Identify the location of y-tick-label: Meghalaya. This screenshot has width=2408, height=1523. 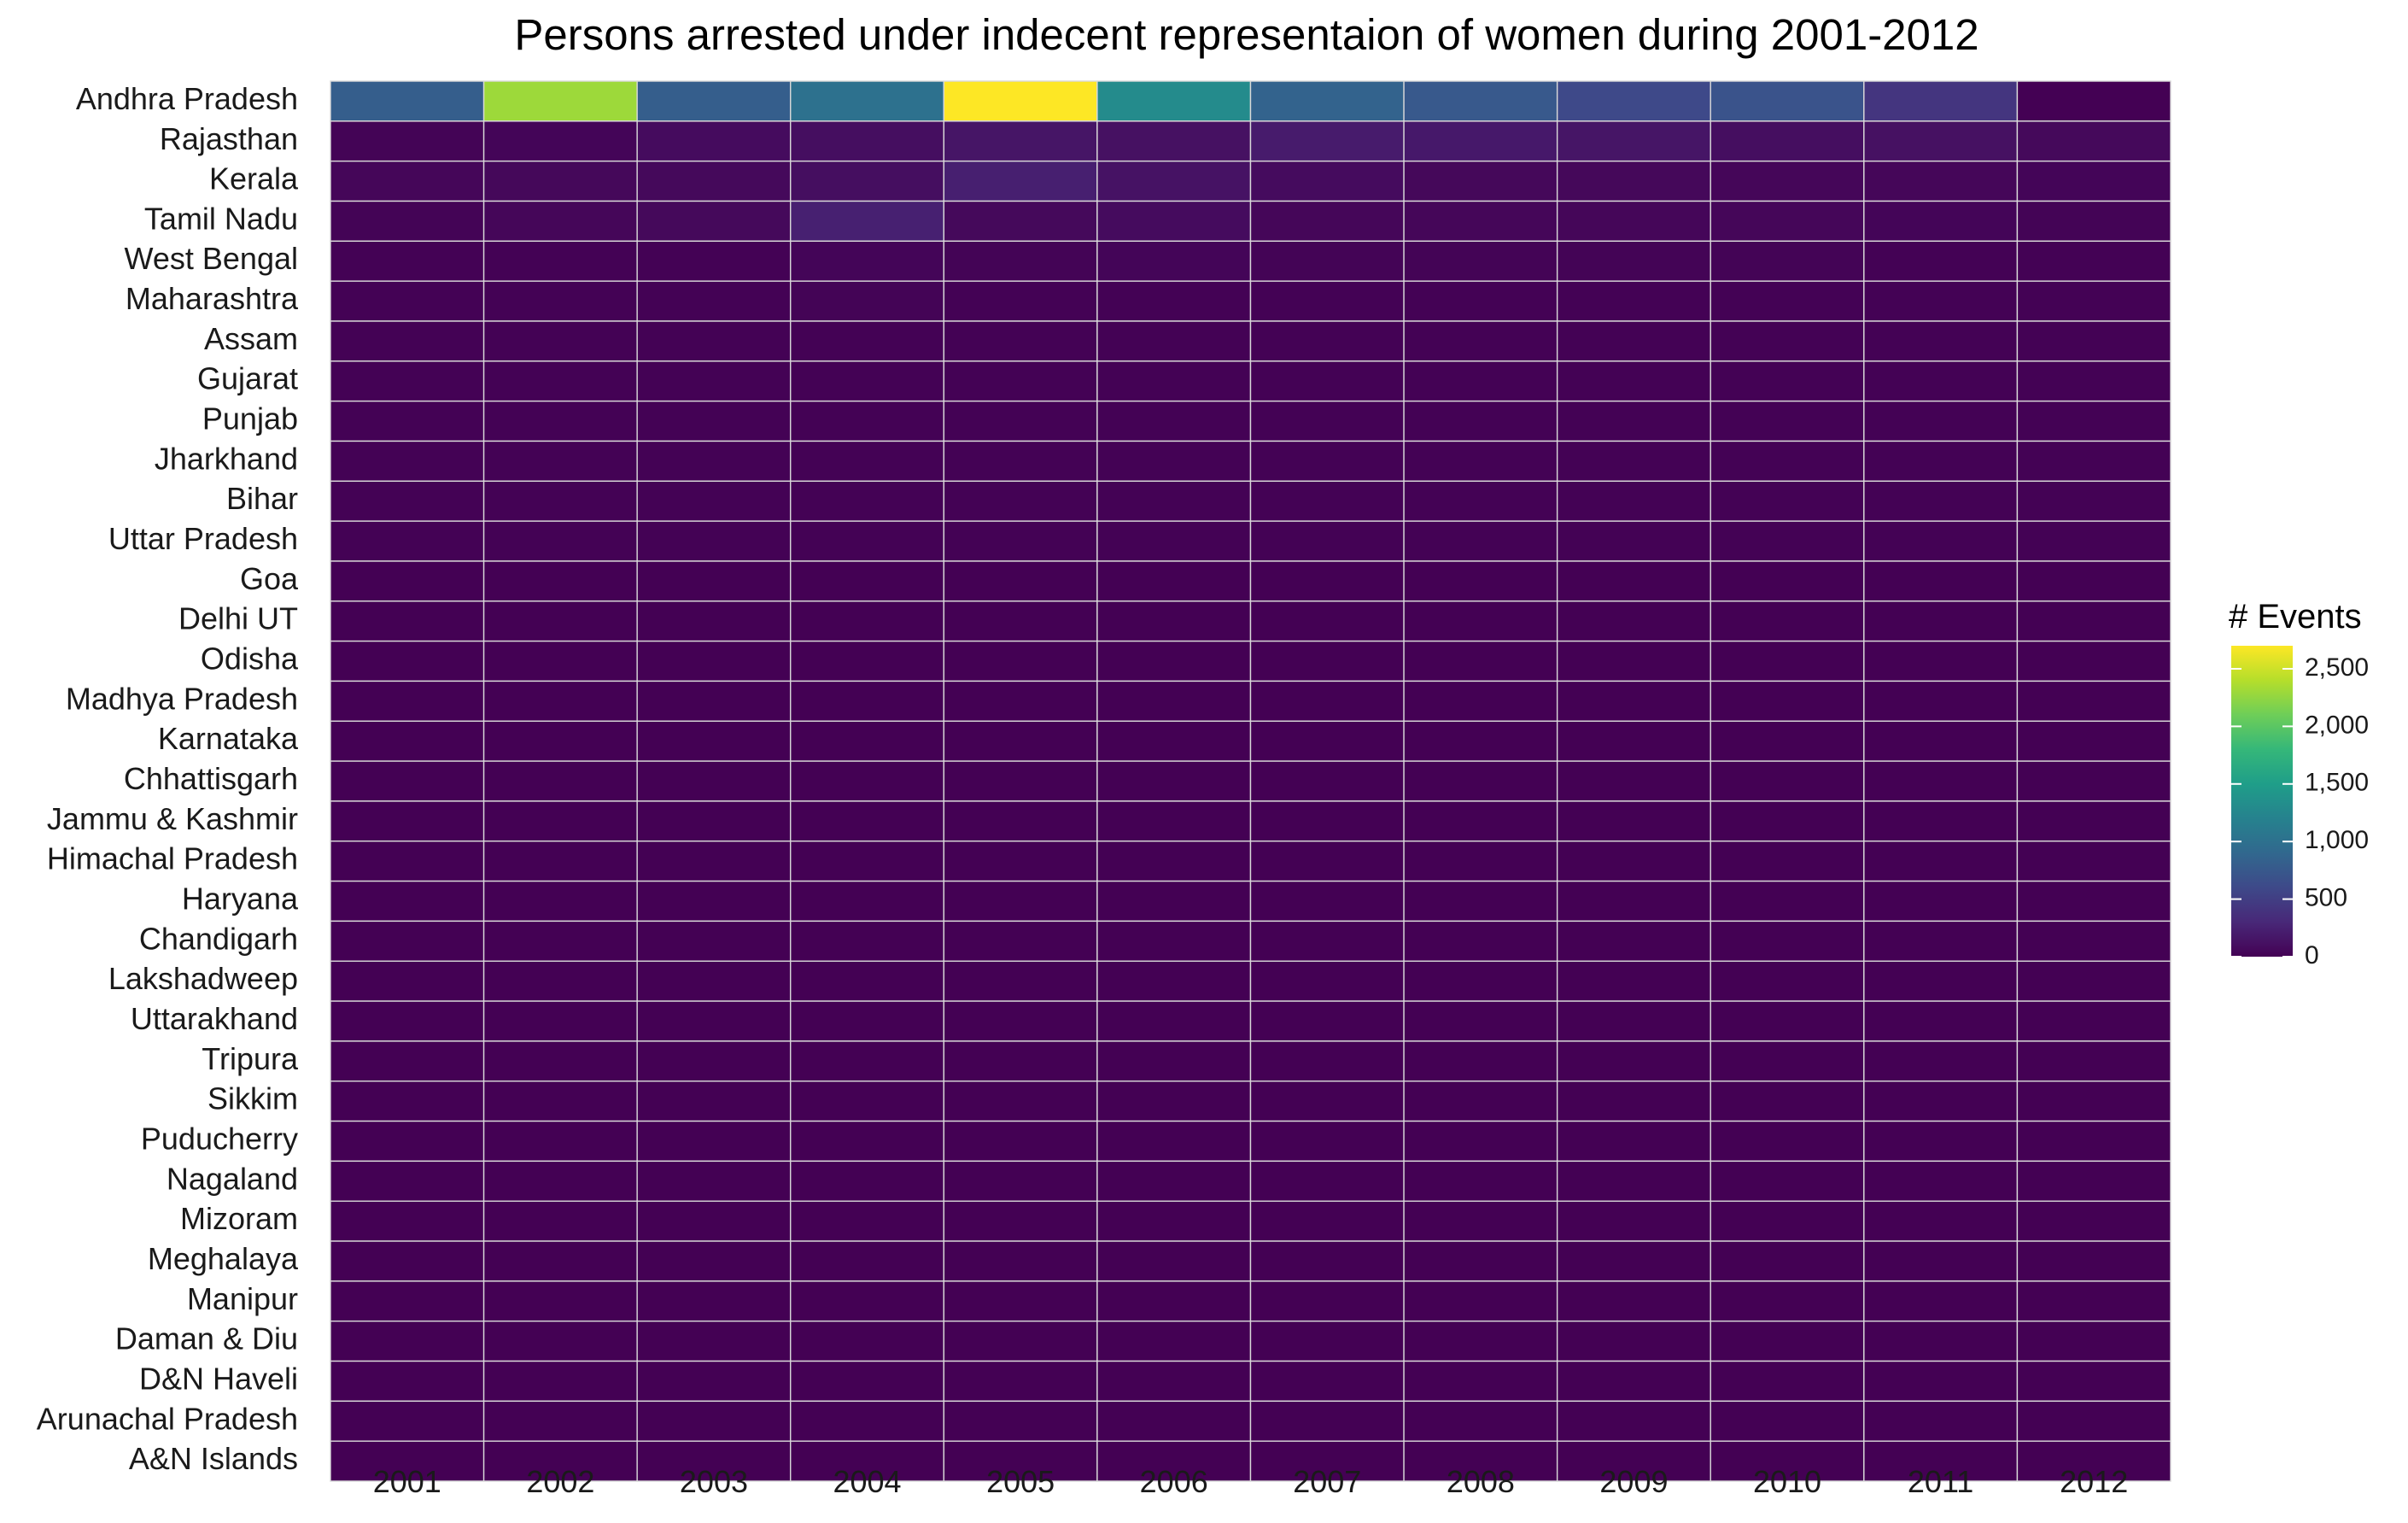
(223, 1258).